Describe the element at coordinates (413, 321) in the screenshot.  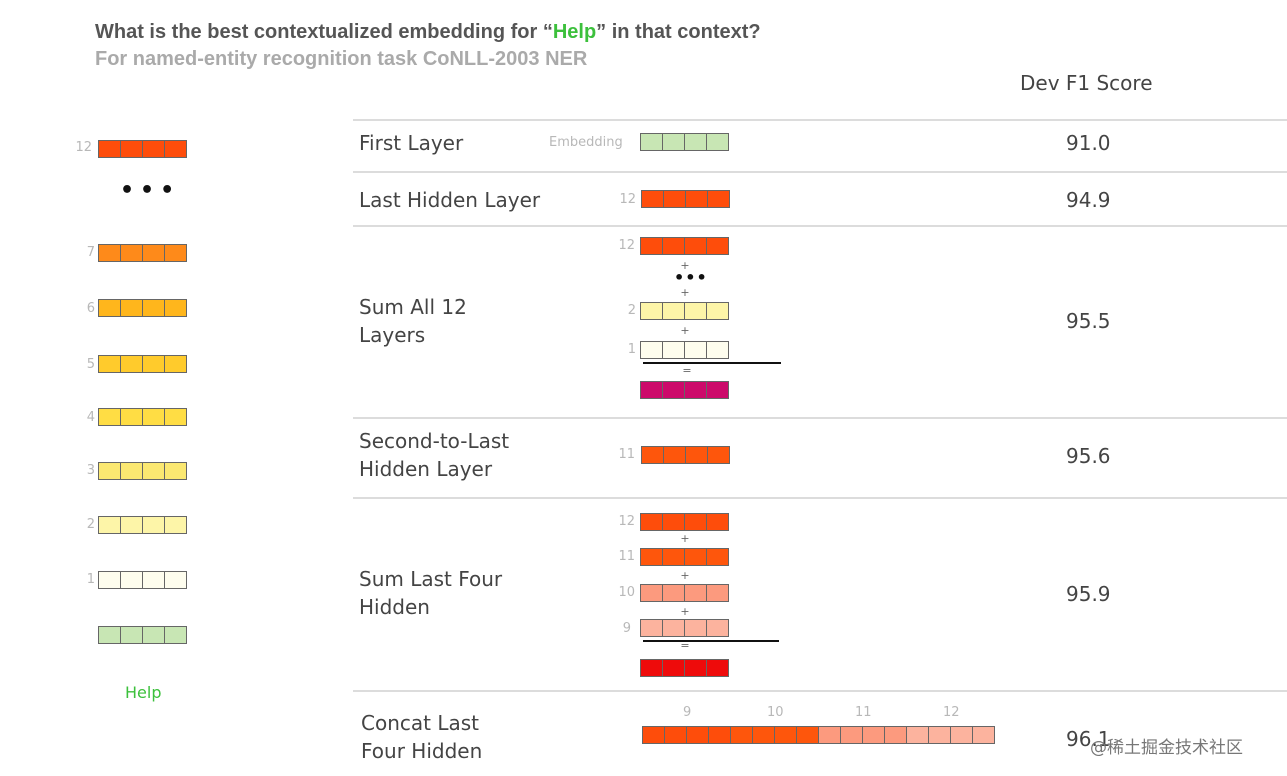
I see `row-label: Sum All 12 Layers` at that location.